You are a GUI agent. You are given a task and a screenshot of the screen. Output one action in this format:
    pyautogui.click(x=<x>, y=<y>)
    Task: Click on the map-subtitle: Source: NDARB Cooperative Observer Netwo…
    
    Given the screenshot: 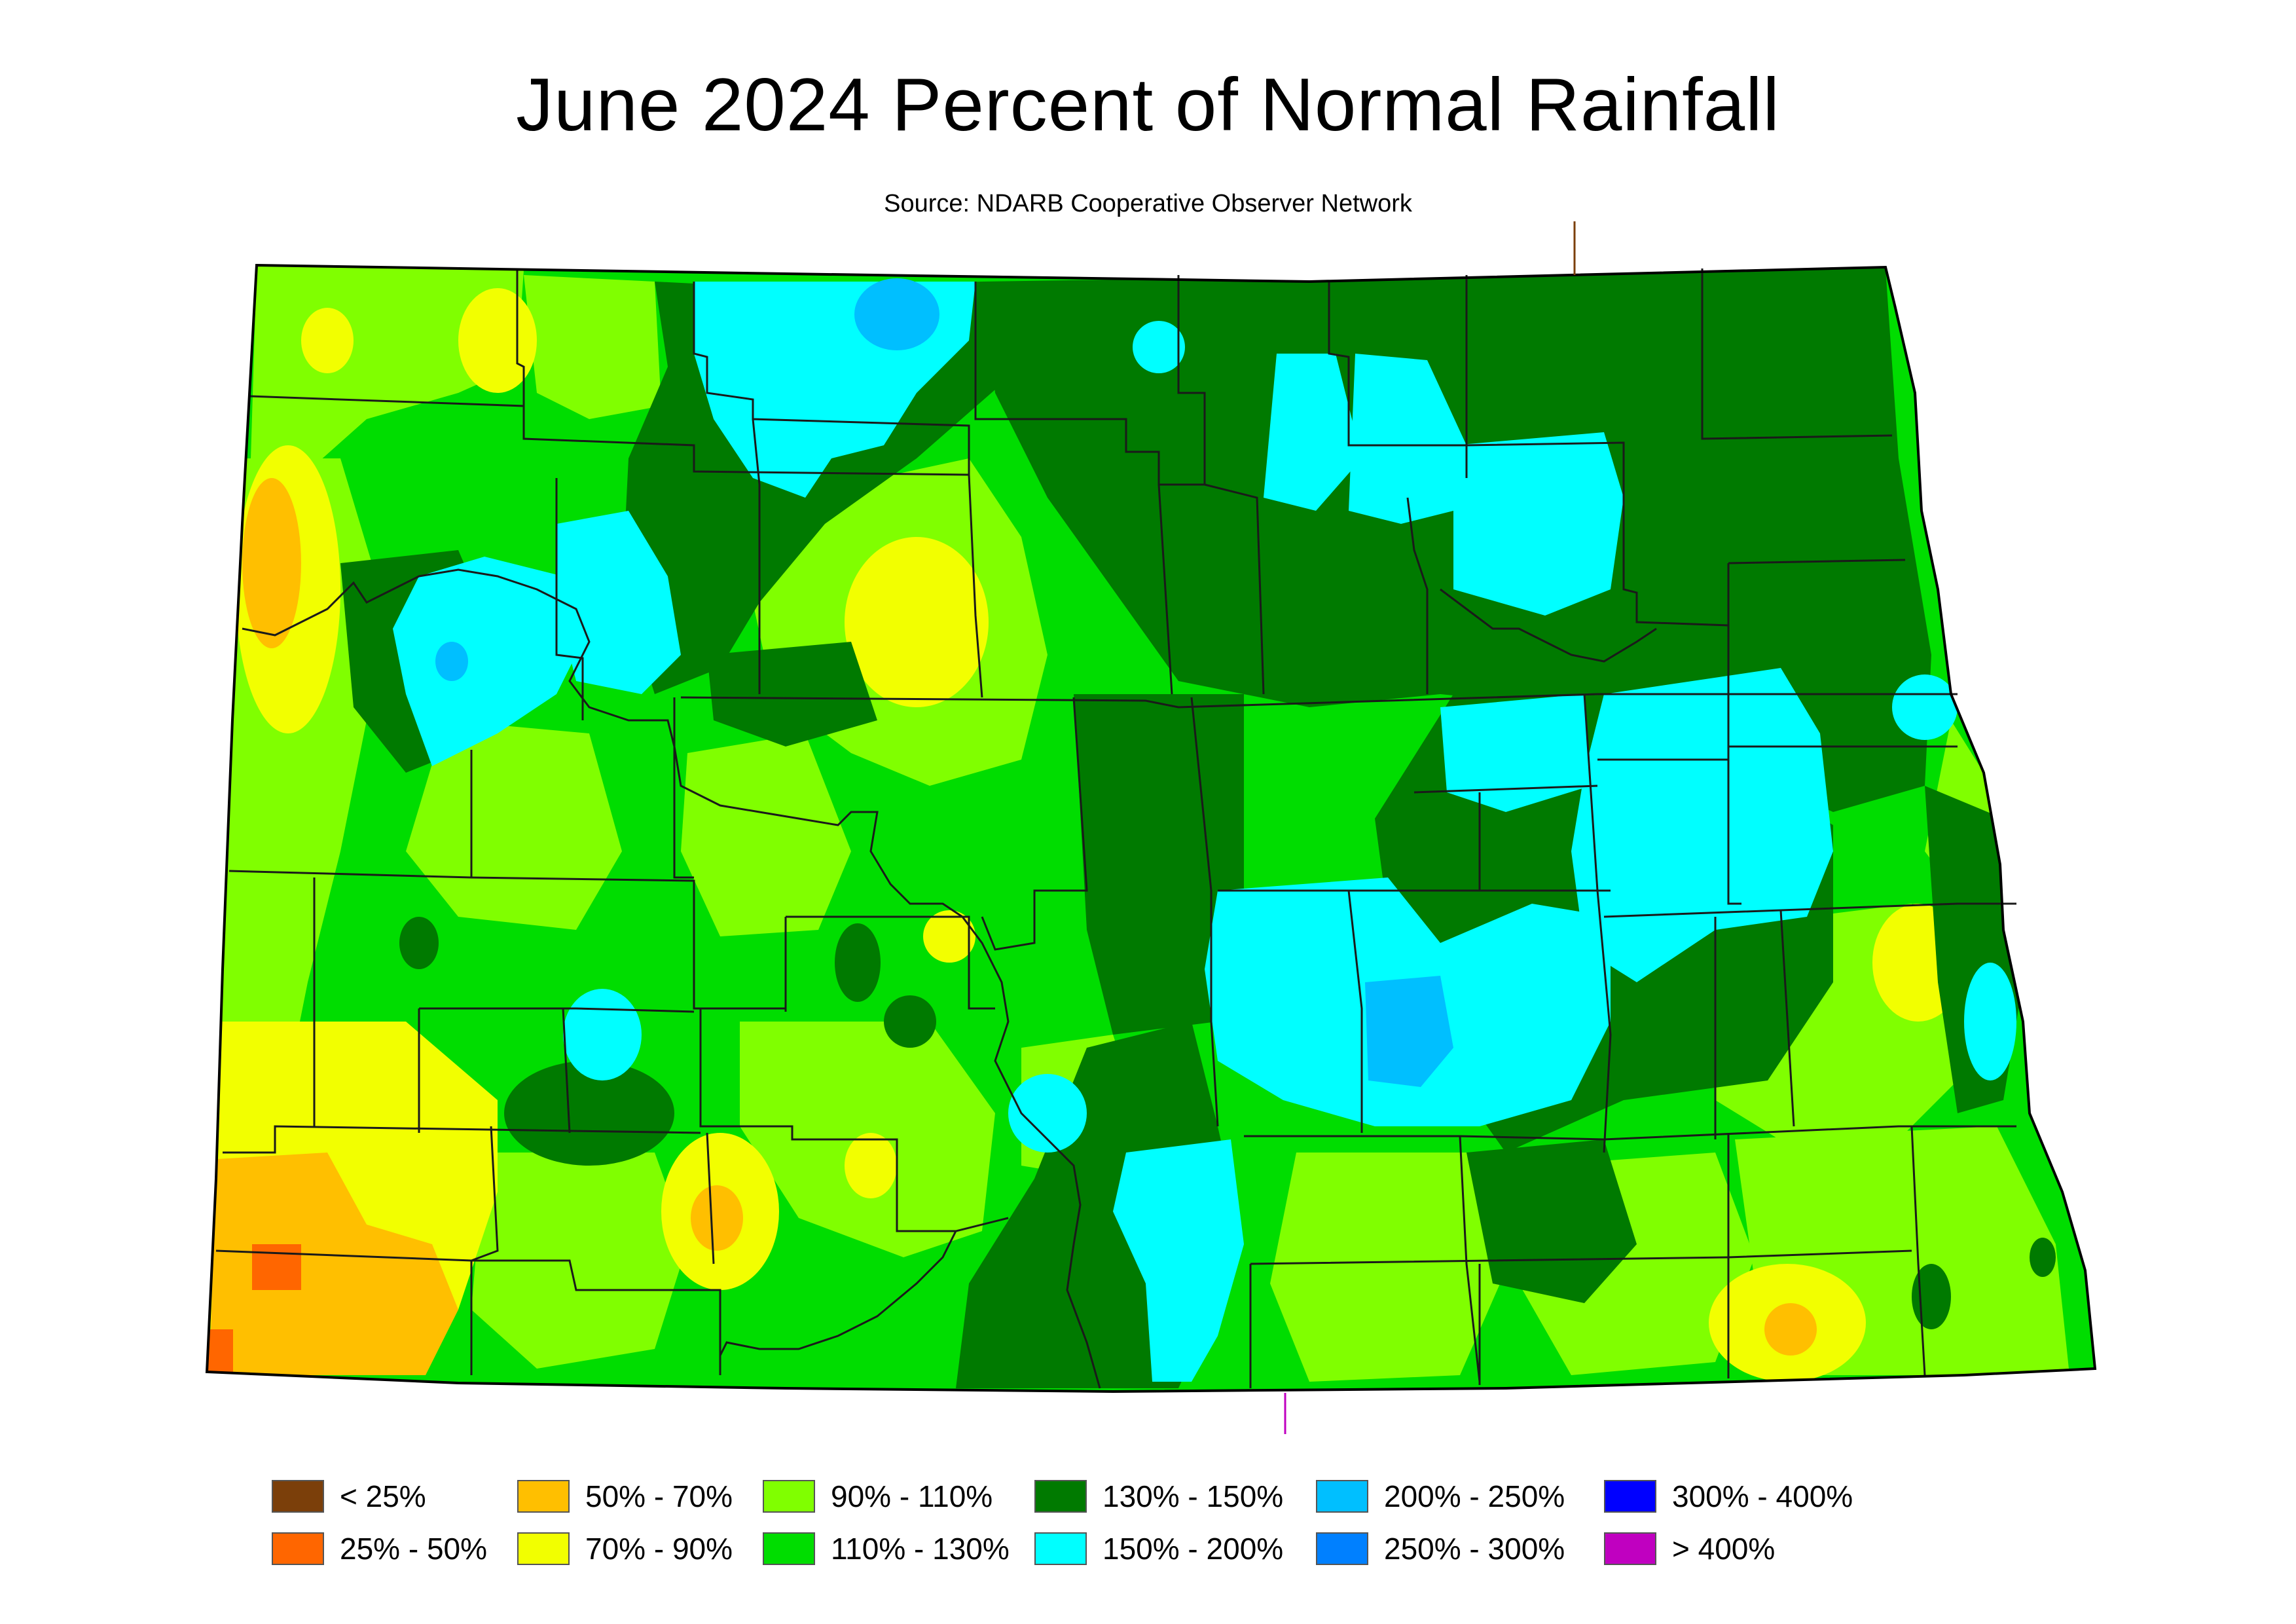 What is the action you would take?
    pyautogui.click(x=1148, y=203)
    